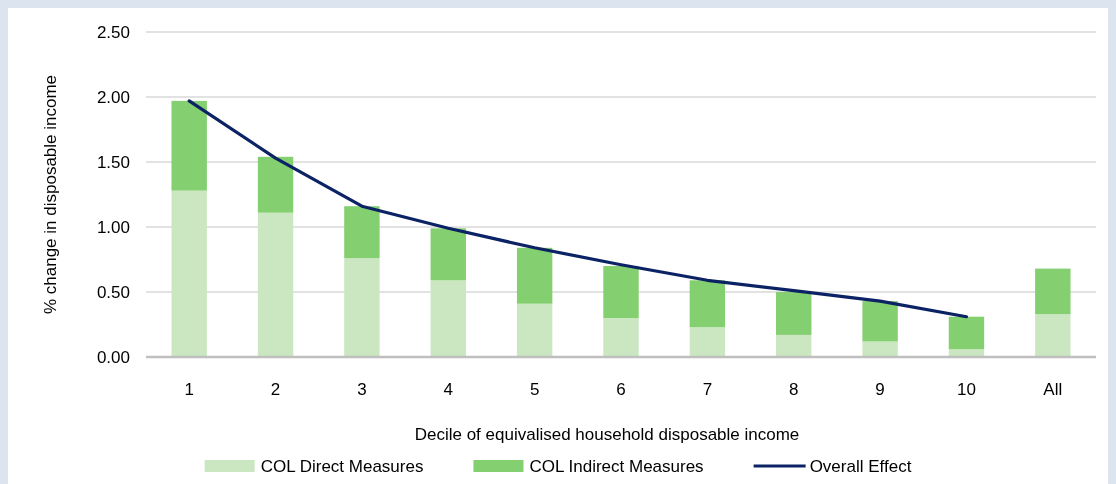 The height and width of the screenshot is (484, 1116). Describe the element at coordinates (189, 390) in the screenshot. I see `x-tick-label: 1` at that location.